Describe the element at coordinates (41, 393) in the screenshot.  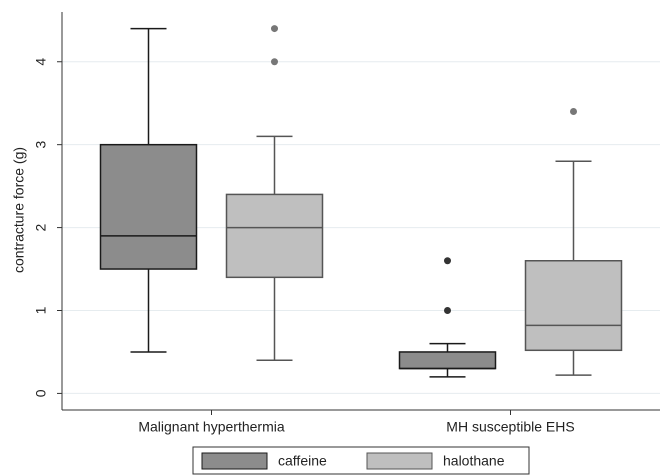
I see `y-tick-label: 0` at that location.